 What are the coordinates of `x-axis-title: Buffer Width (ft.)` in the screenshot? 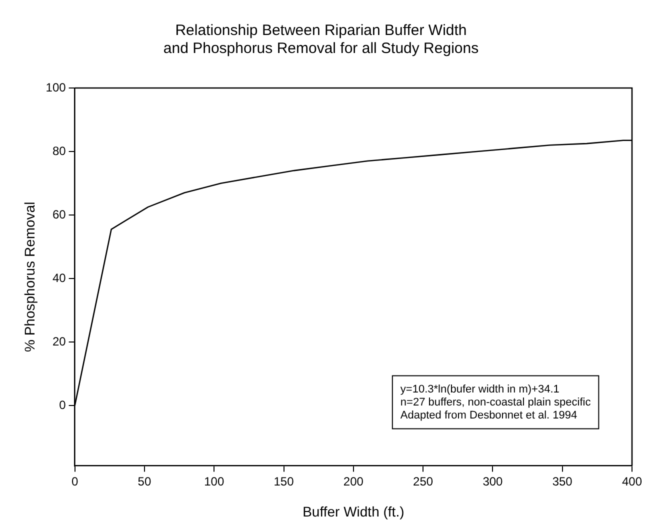 It's located at (353, 511).